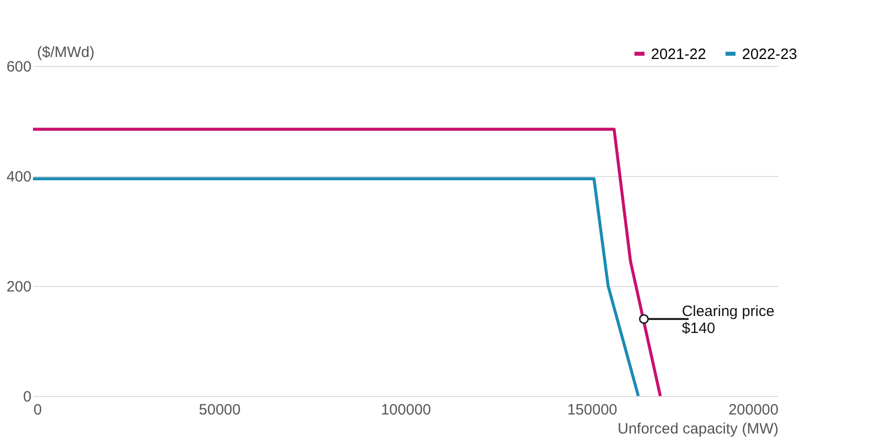 The width and height of the screenshot is (881, 438). What do you see at coordinates (678, 54) in the screenshot?
I see `legend-label: 2021-22` at bounding box center [678, 54].